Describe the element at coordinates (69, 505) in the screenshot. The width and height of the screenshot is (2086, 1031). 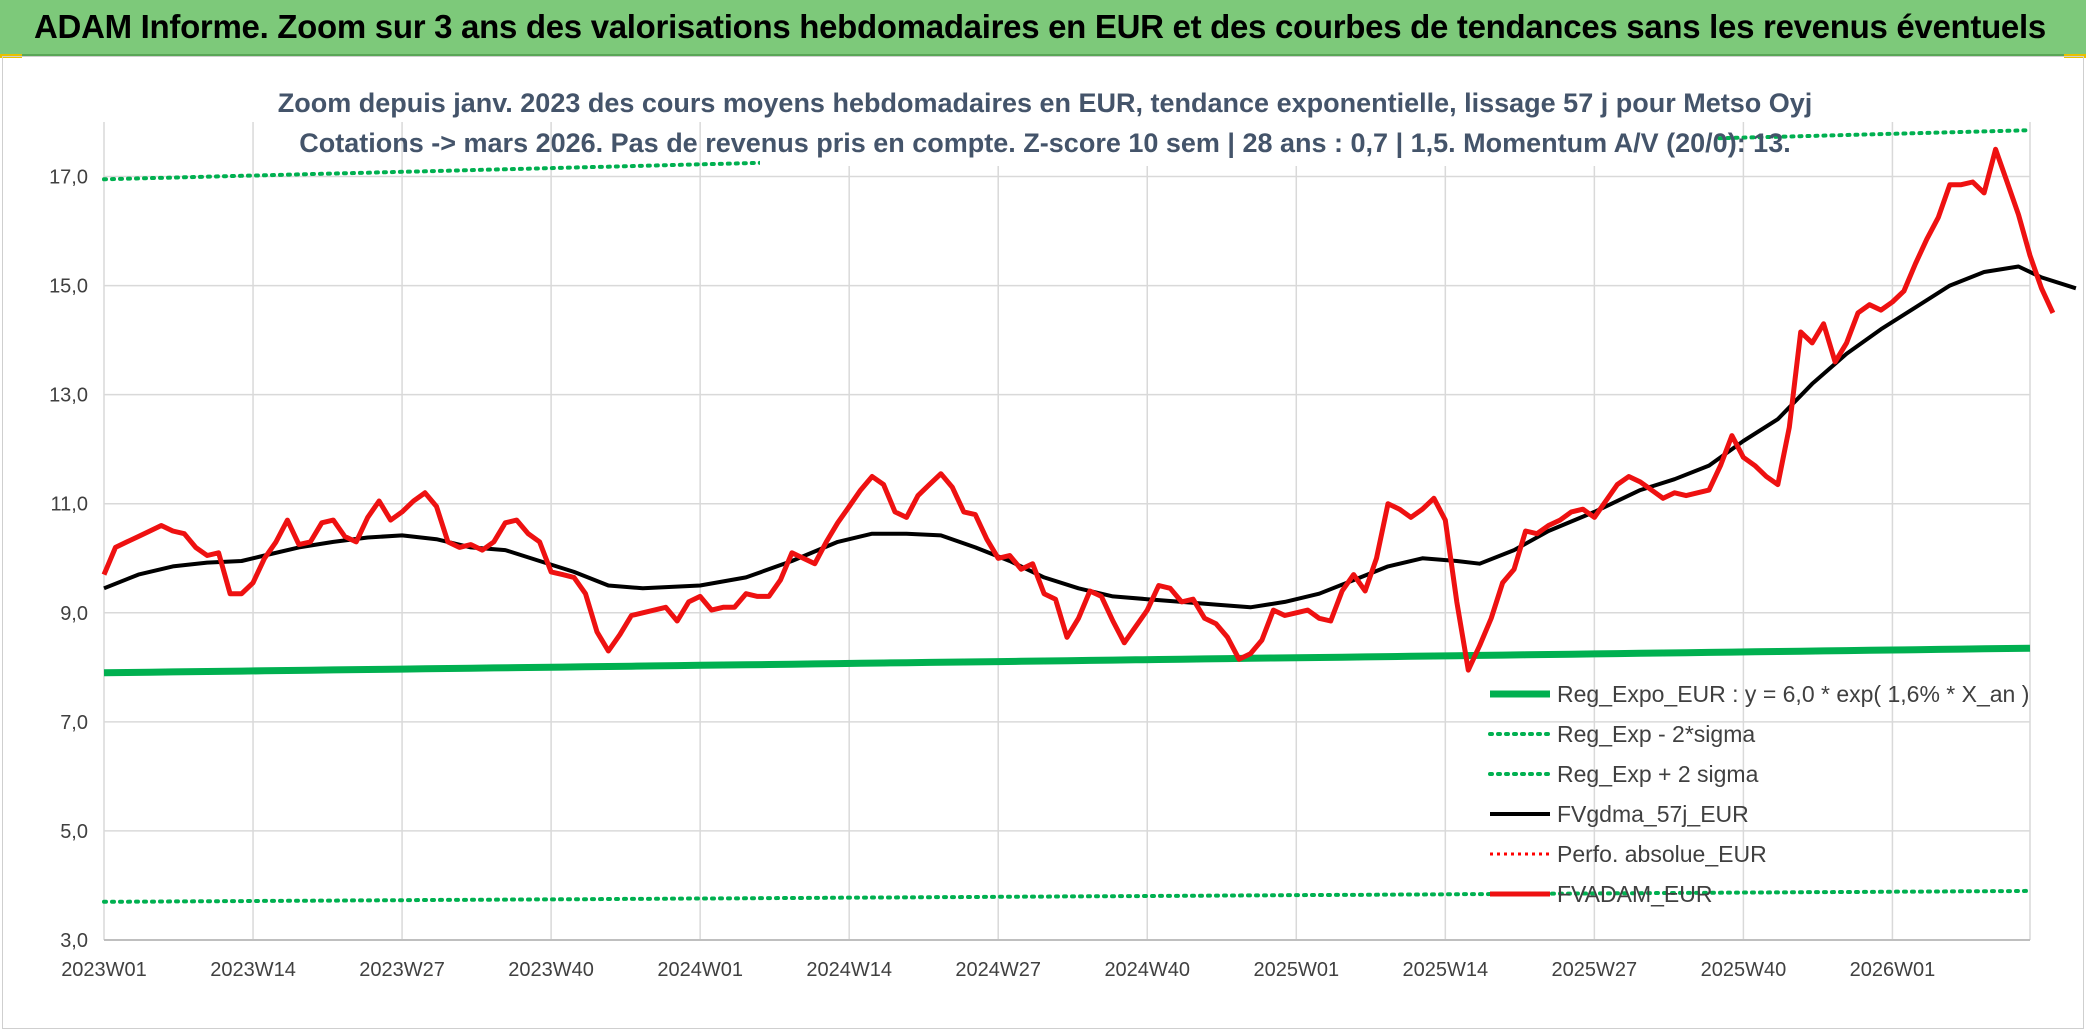
I see `y-tick-label: 11,0` at that location.